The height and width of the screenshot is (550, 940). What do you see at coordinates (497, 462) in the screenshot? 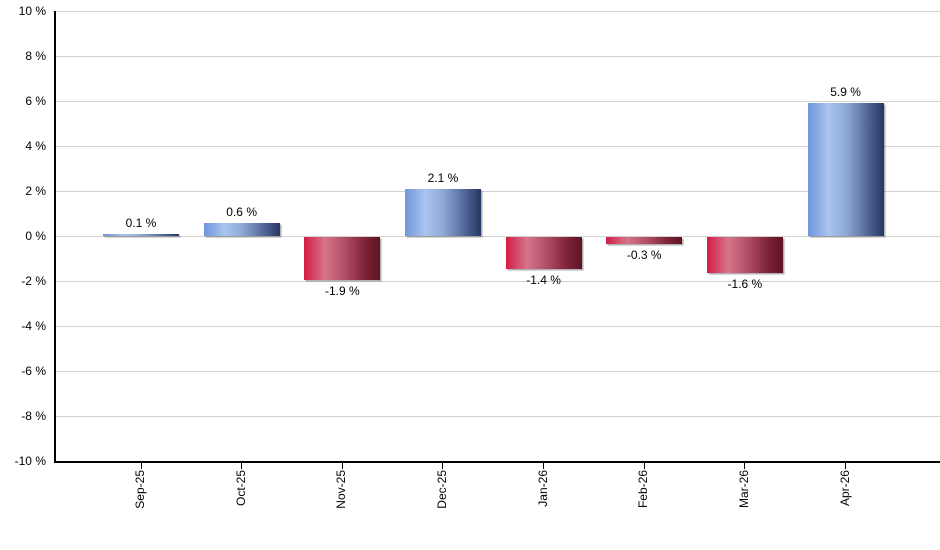
I see `x-axis` at bounding box center [497, 462].